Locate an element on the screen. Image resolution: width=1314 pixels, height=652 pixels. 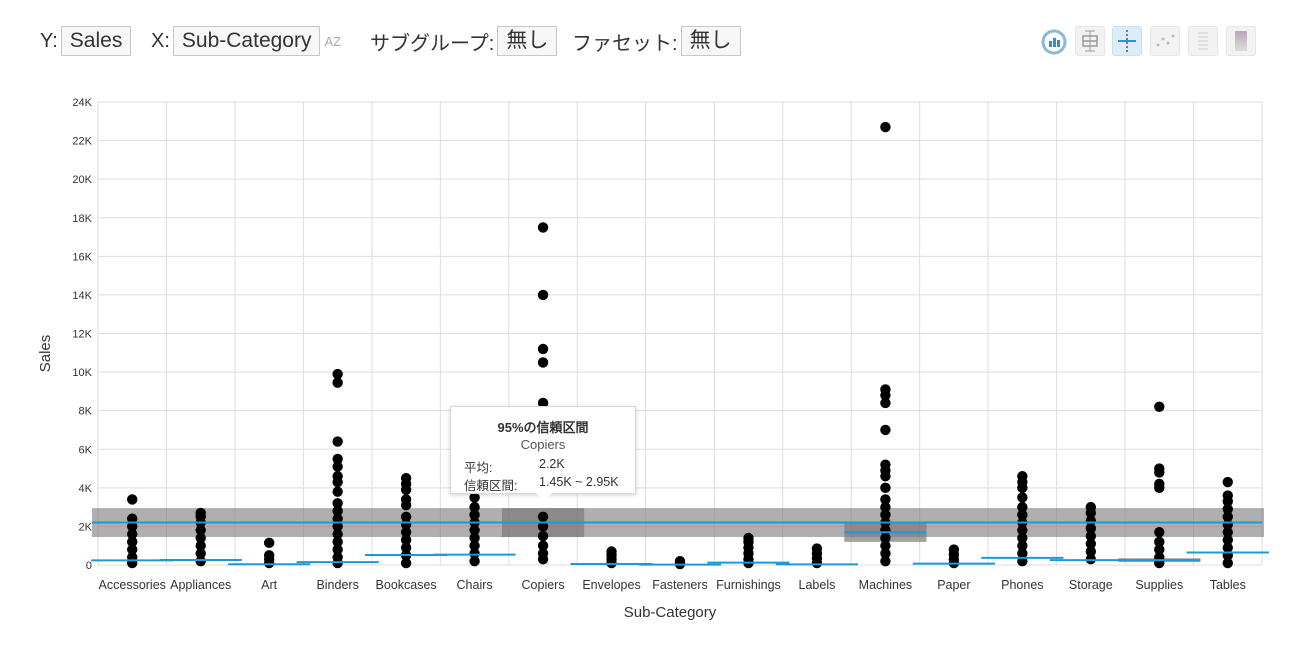
scatter-icon is located at coordinates (1165, 41).